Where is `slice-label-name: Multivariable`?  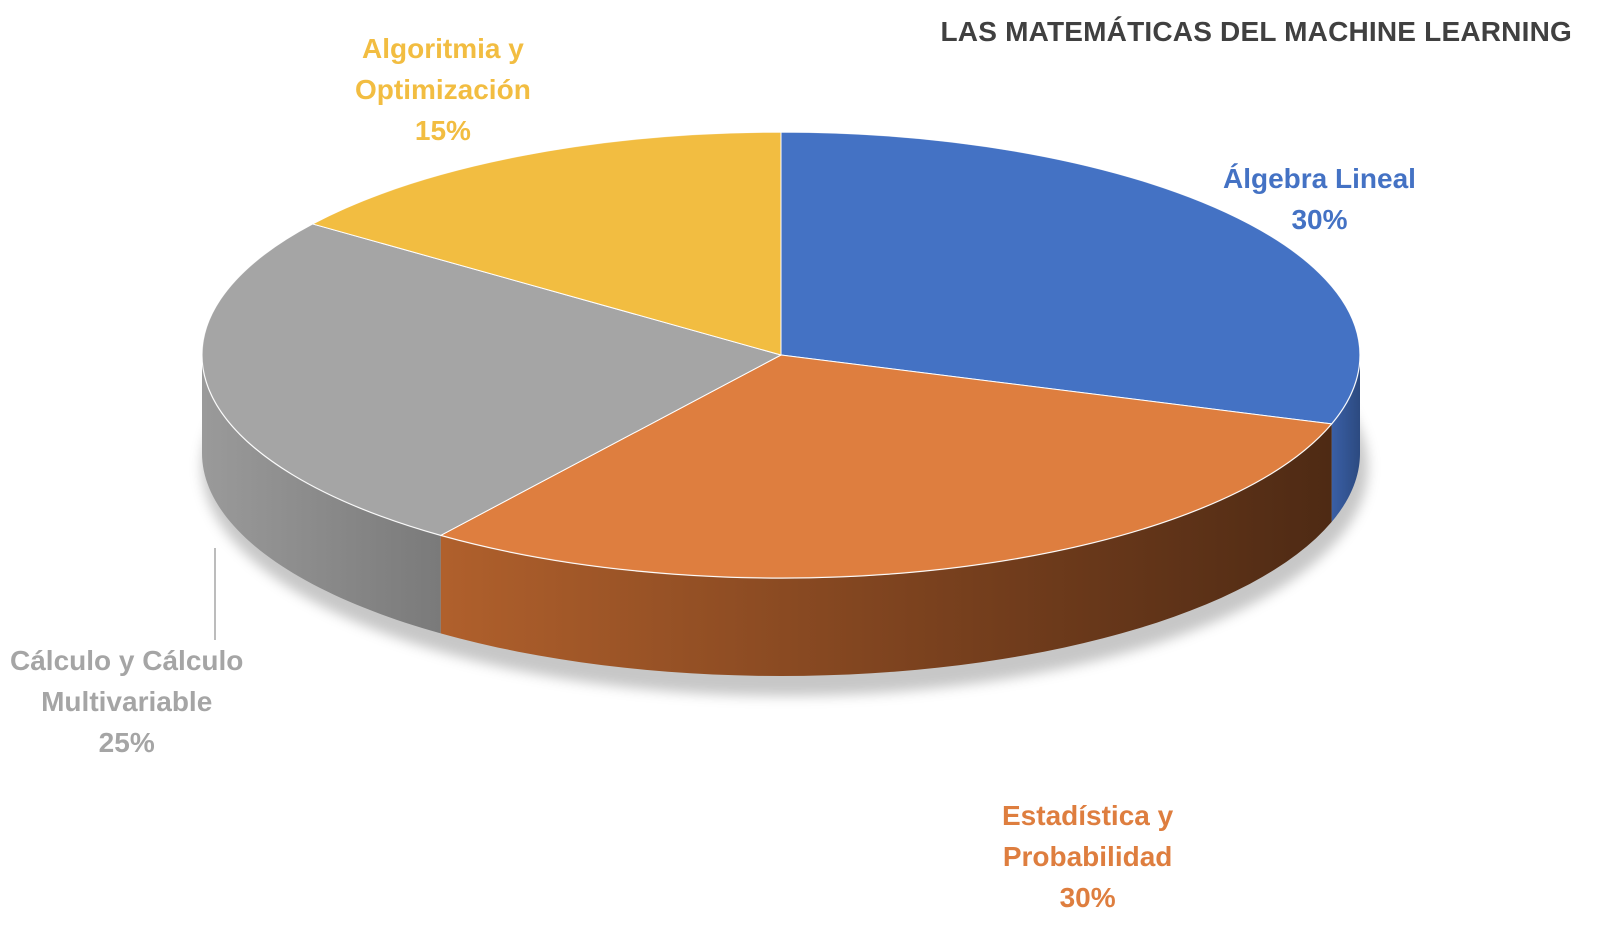
slice-label-name: Multivariable is located at coordinates (127, 701).